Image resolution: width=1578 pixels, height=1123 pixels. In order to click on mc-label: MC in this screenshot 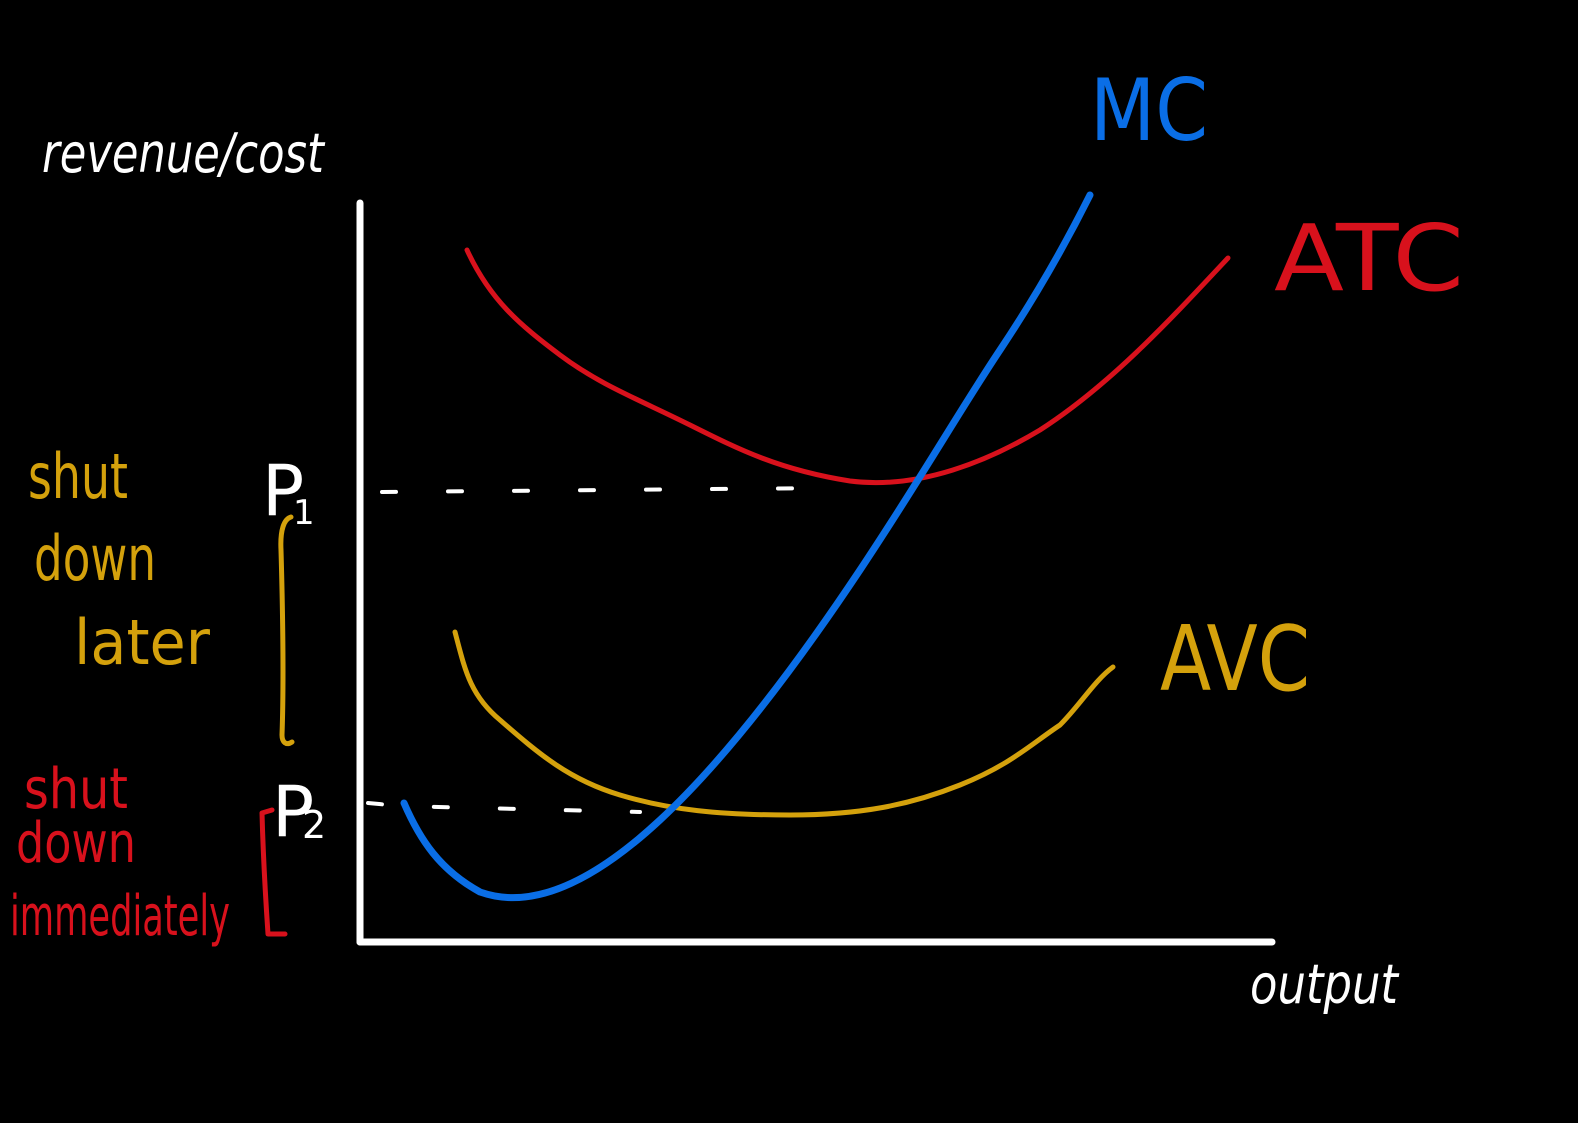, I will do `click(1149, 111)`.